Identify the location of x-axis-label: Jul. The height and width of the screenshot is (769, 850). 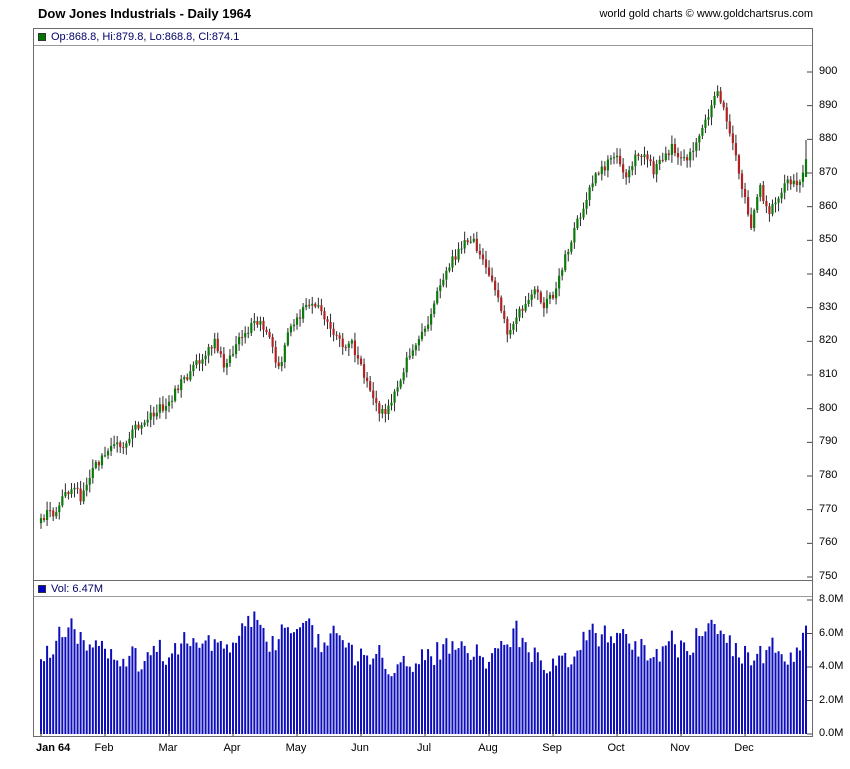
(424, 748).